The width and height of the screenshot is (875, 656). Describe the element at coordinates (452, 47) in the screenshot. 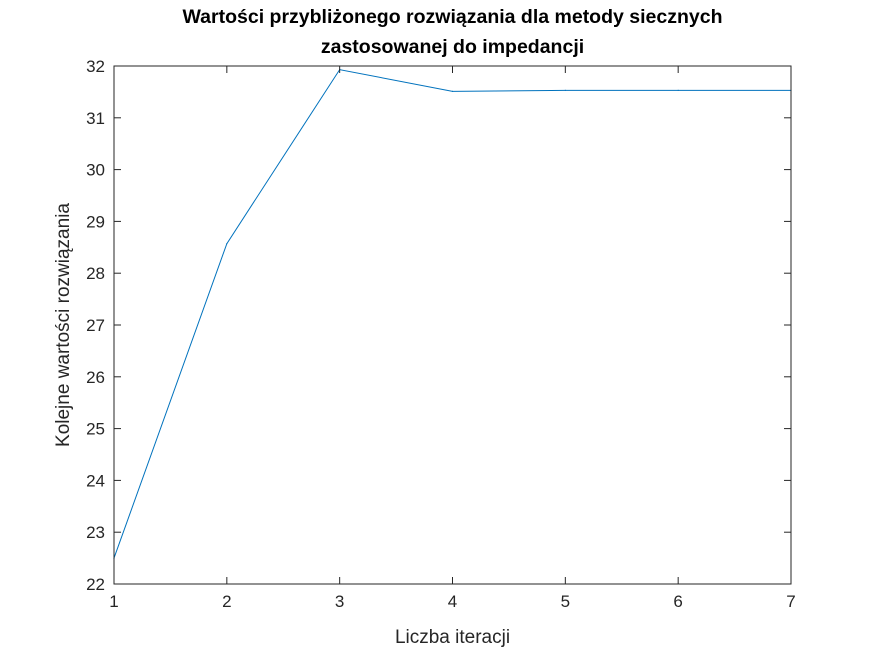

I see `chart-title-line-2: zastosowanej do impedancji` at that location.